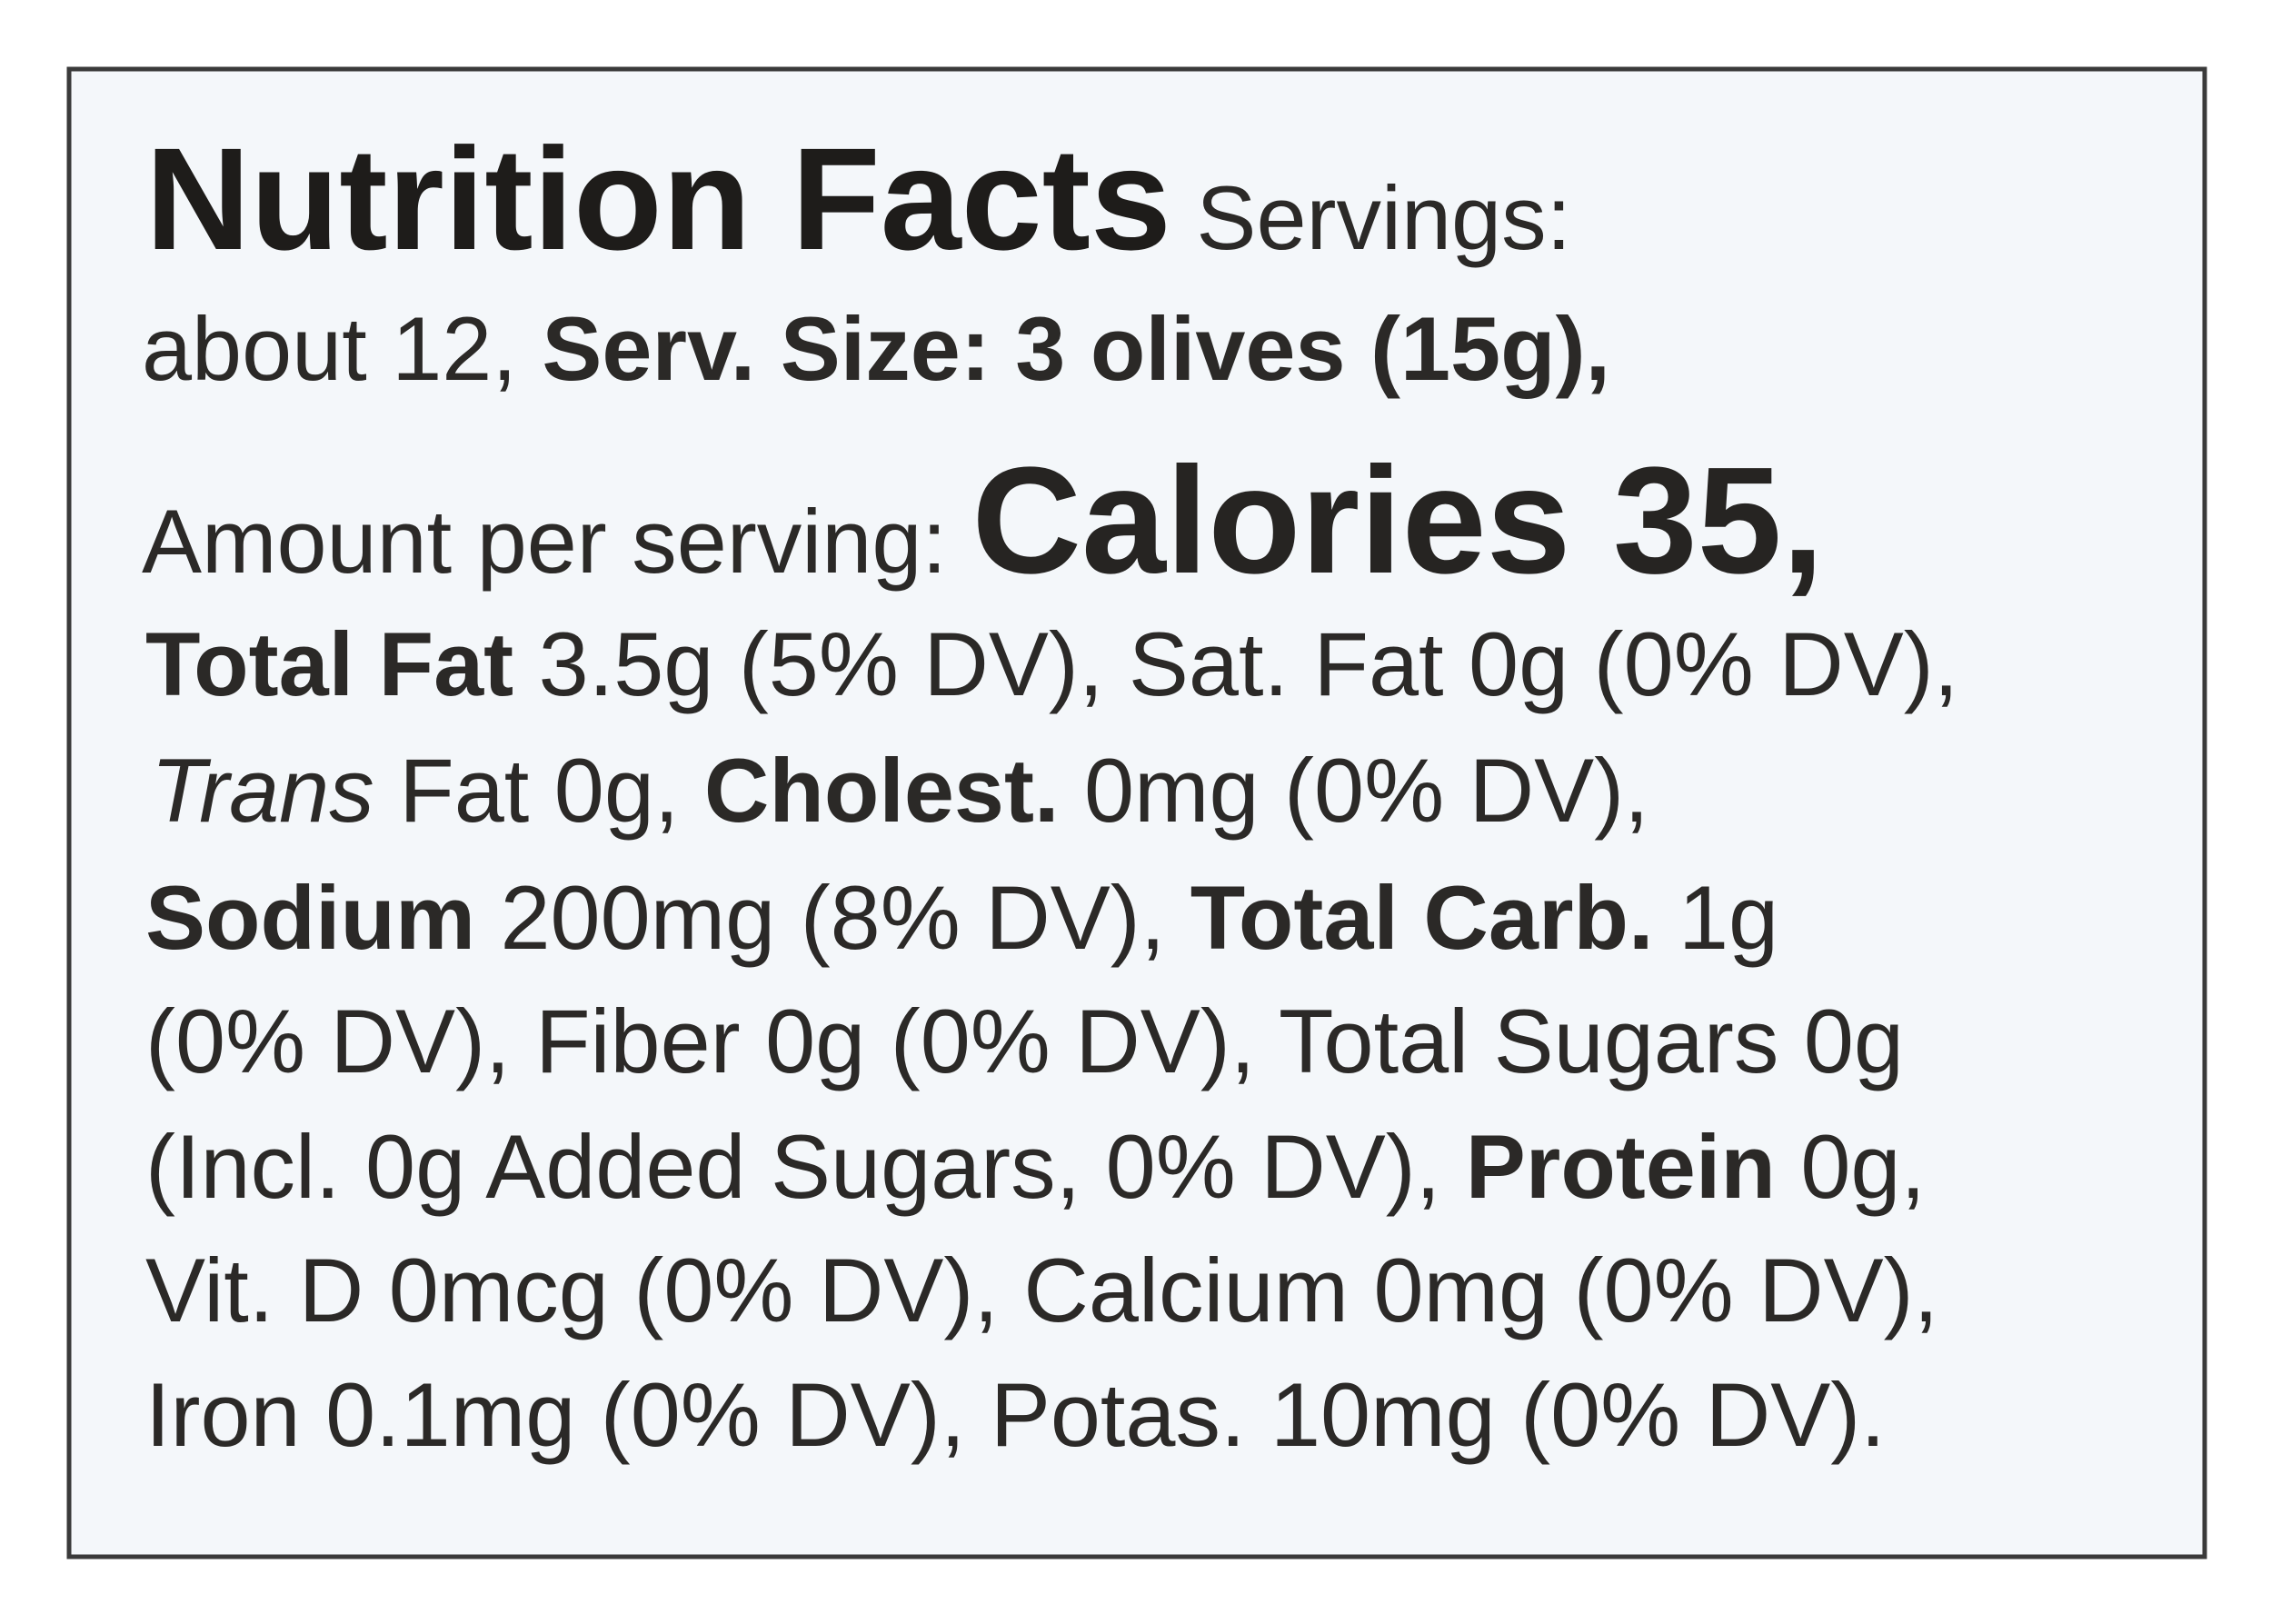 This screenshot has width=2271, height=1624. What do you see at coordinates (1422, 917) in the screenshot?
I see `segment: Total Carb.` at bounding box center [1422, 917].